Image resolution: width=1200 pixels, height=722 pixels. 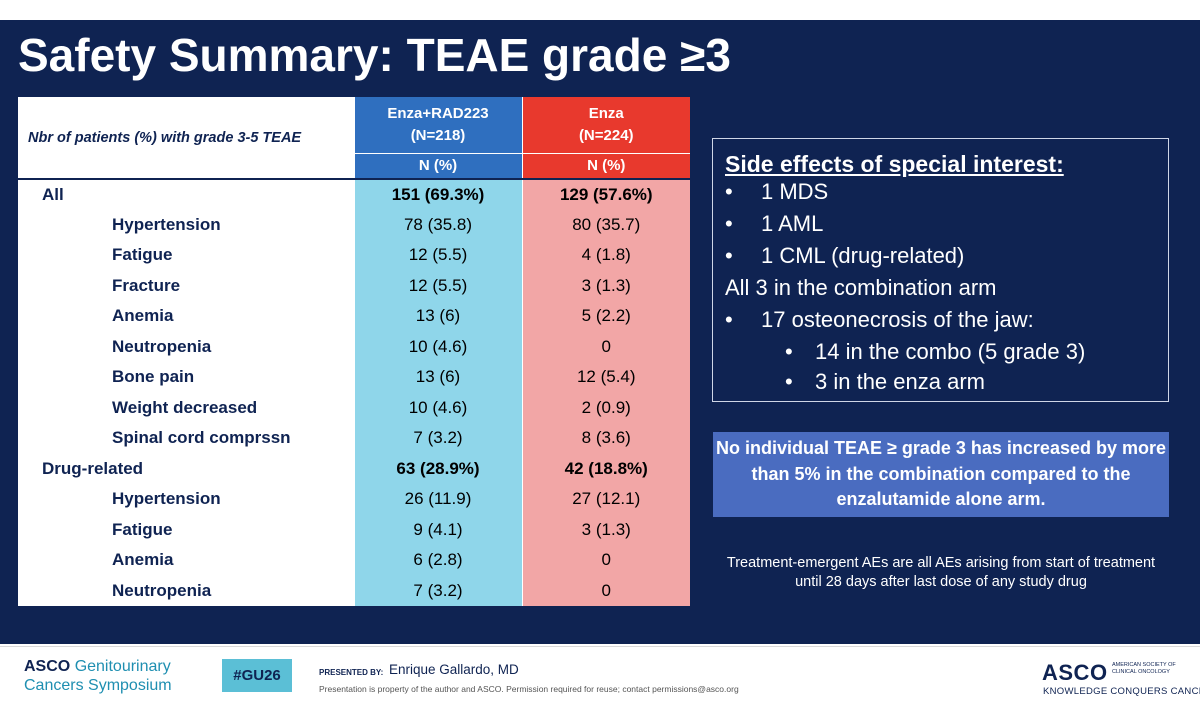 I want to click on side-effect-text: 3 in the enza arm, so click(x=900, y=381).